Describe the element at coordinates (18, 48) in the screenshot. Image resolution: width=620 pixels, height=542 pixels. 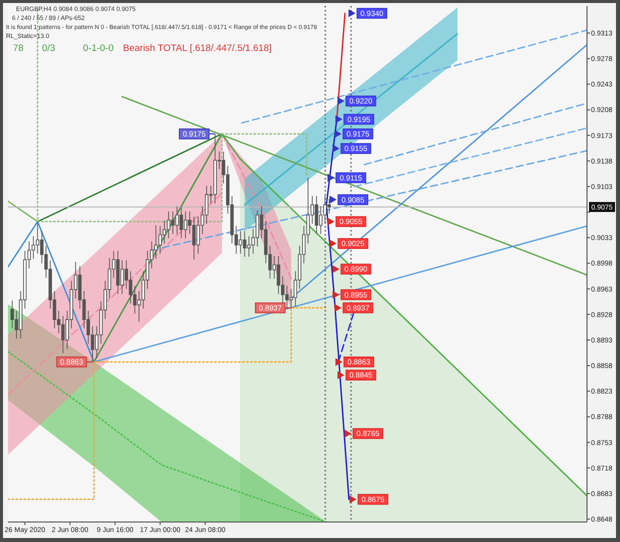
I see `annotation: 78` at that location.